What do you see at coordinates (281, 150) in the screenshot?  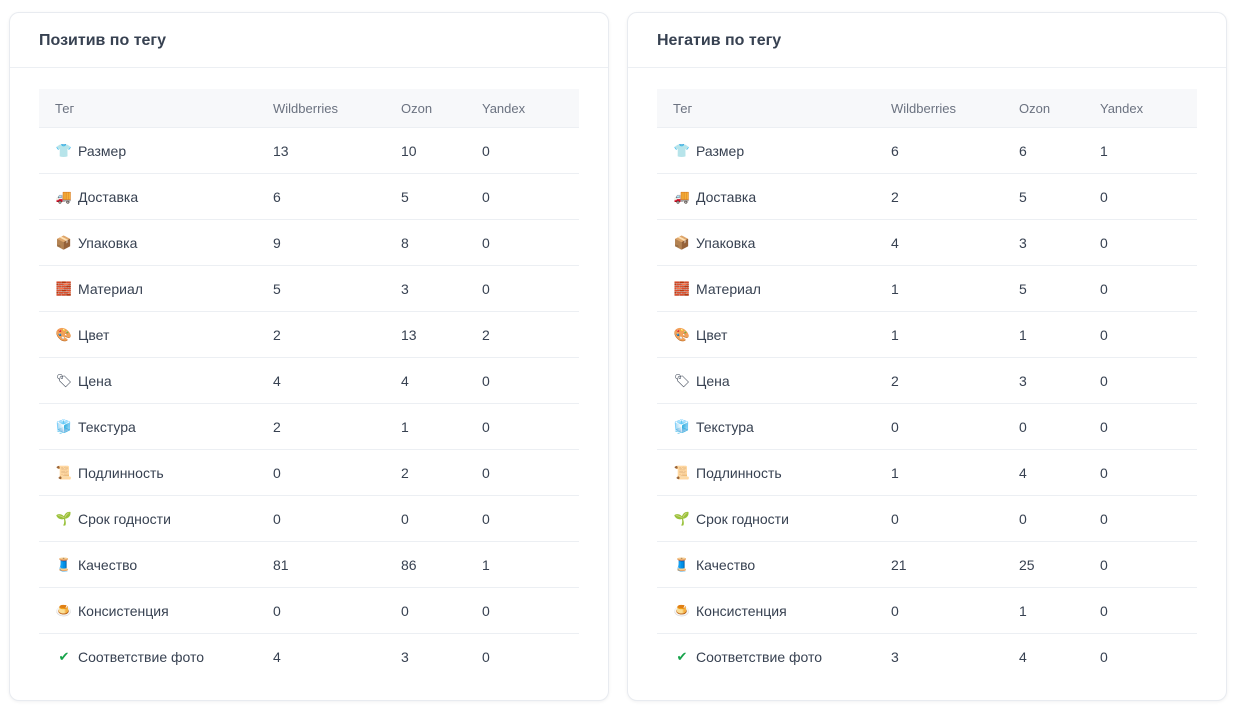 I see `wildberries-count: 13` at bounding box center [281, 150].